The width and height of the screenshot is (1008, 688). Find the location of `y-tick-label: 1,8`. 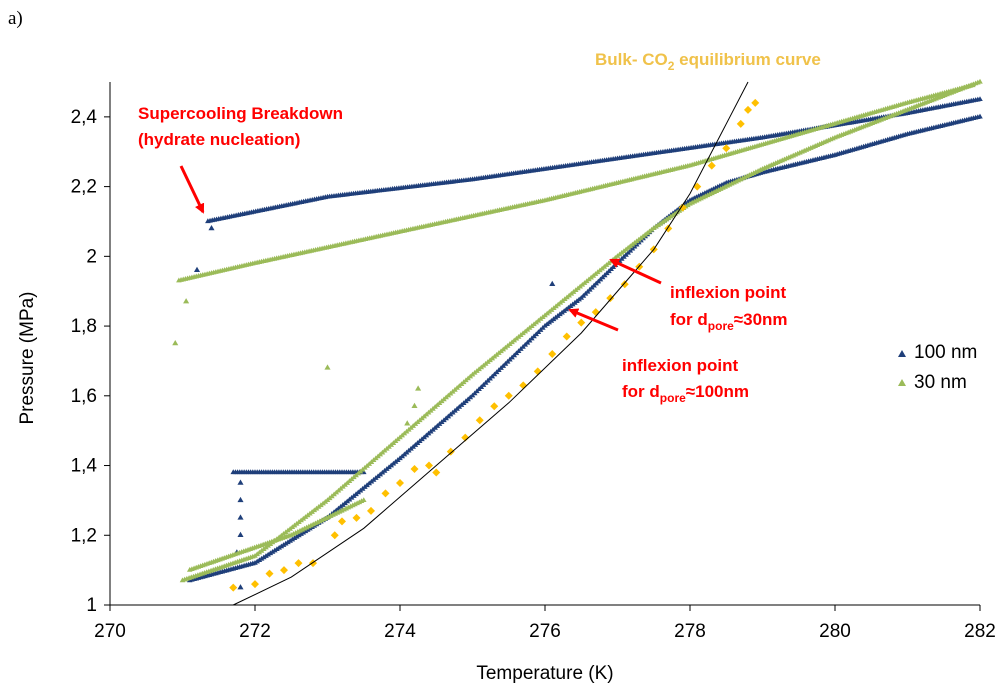

y-tick-label: 1,8 is located at coordinates (84, 326).